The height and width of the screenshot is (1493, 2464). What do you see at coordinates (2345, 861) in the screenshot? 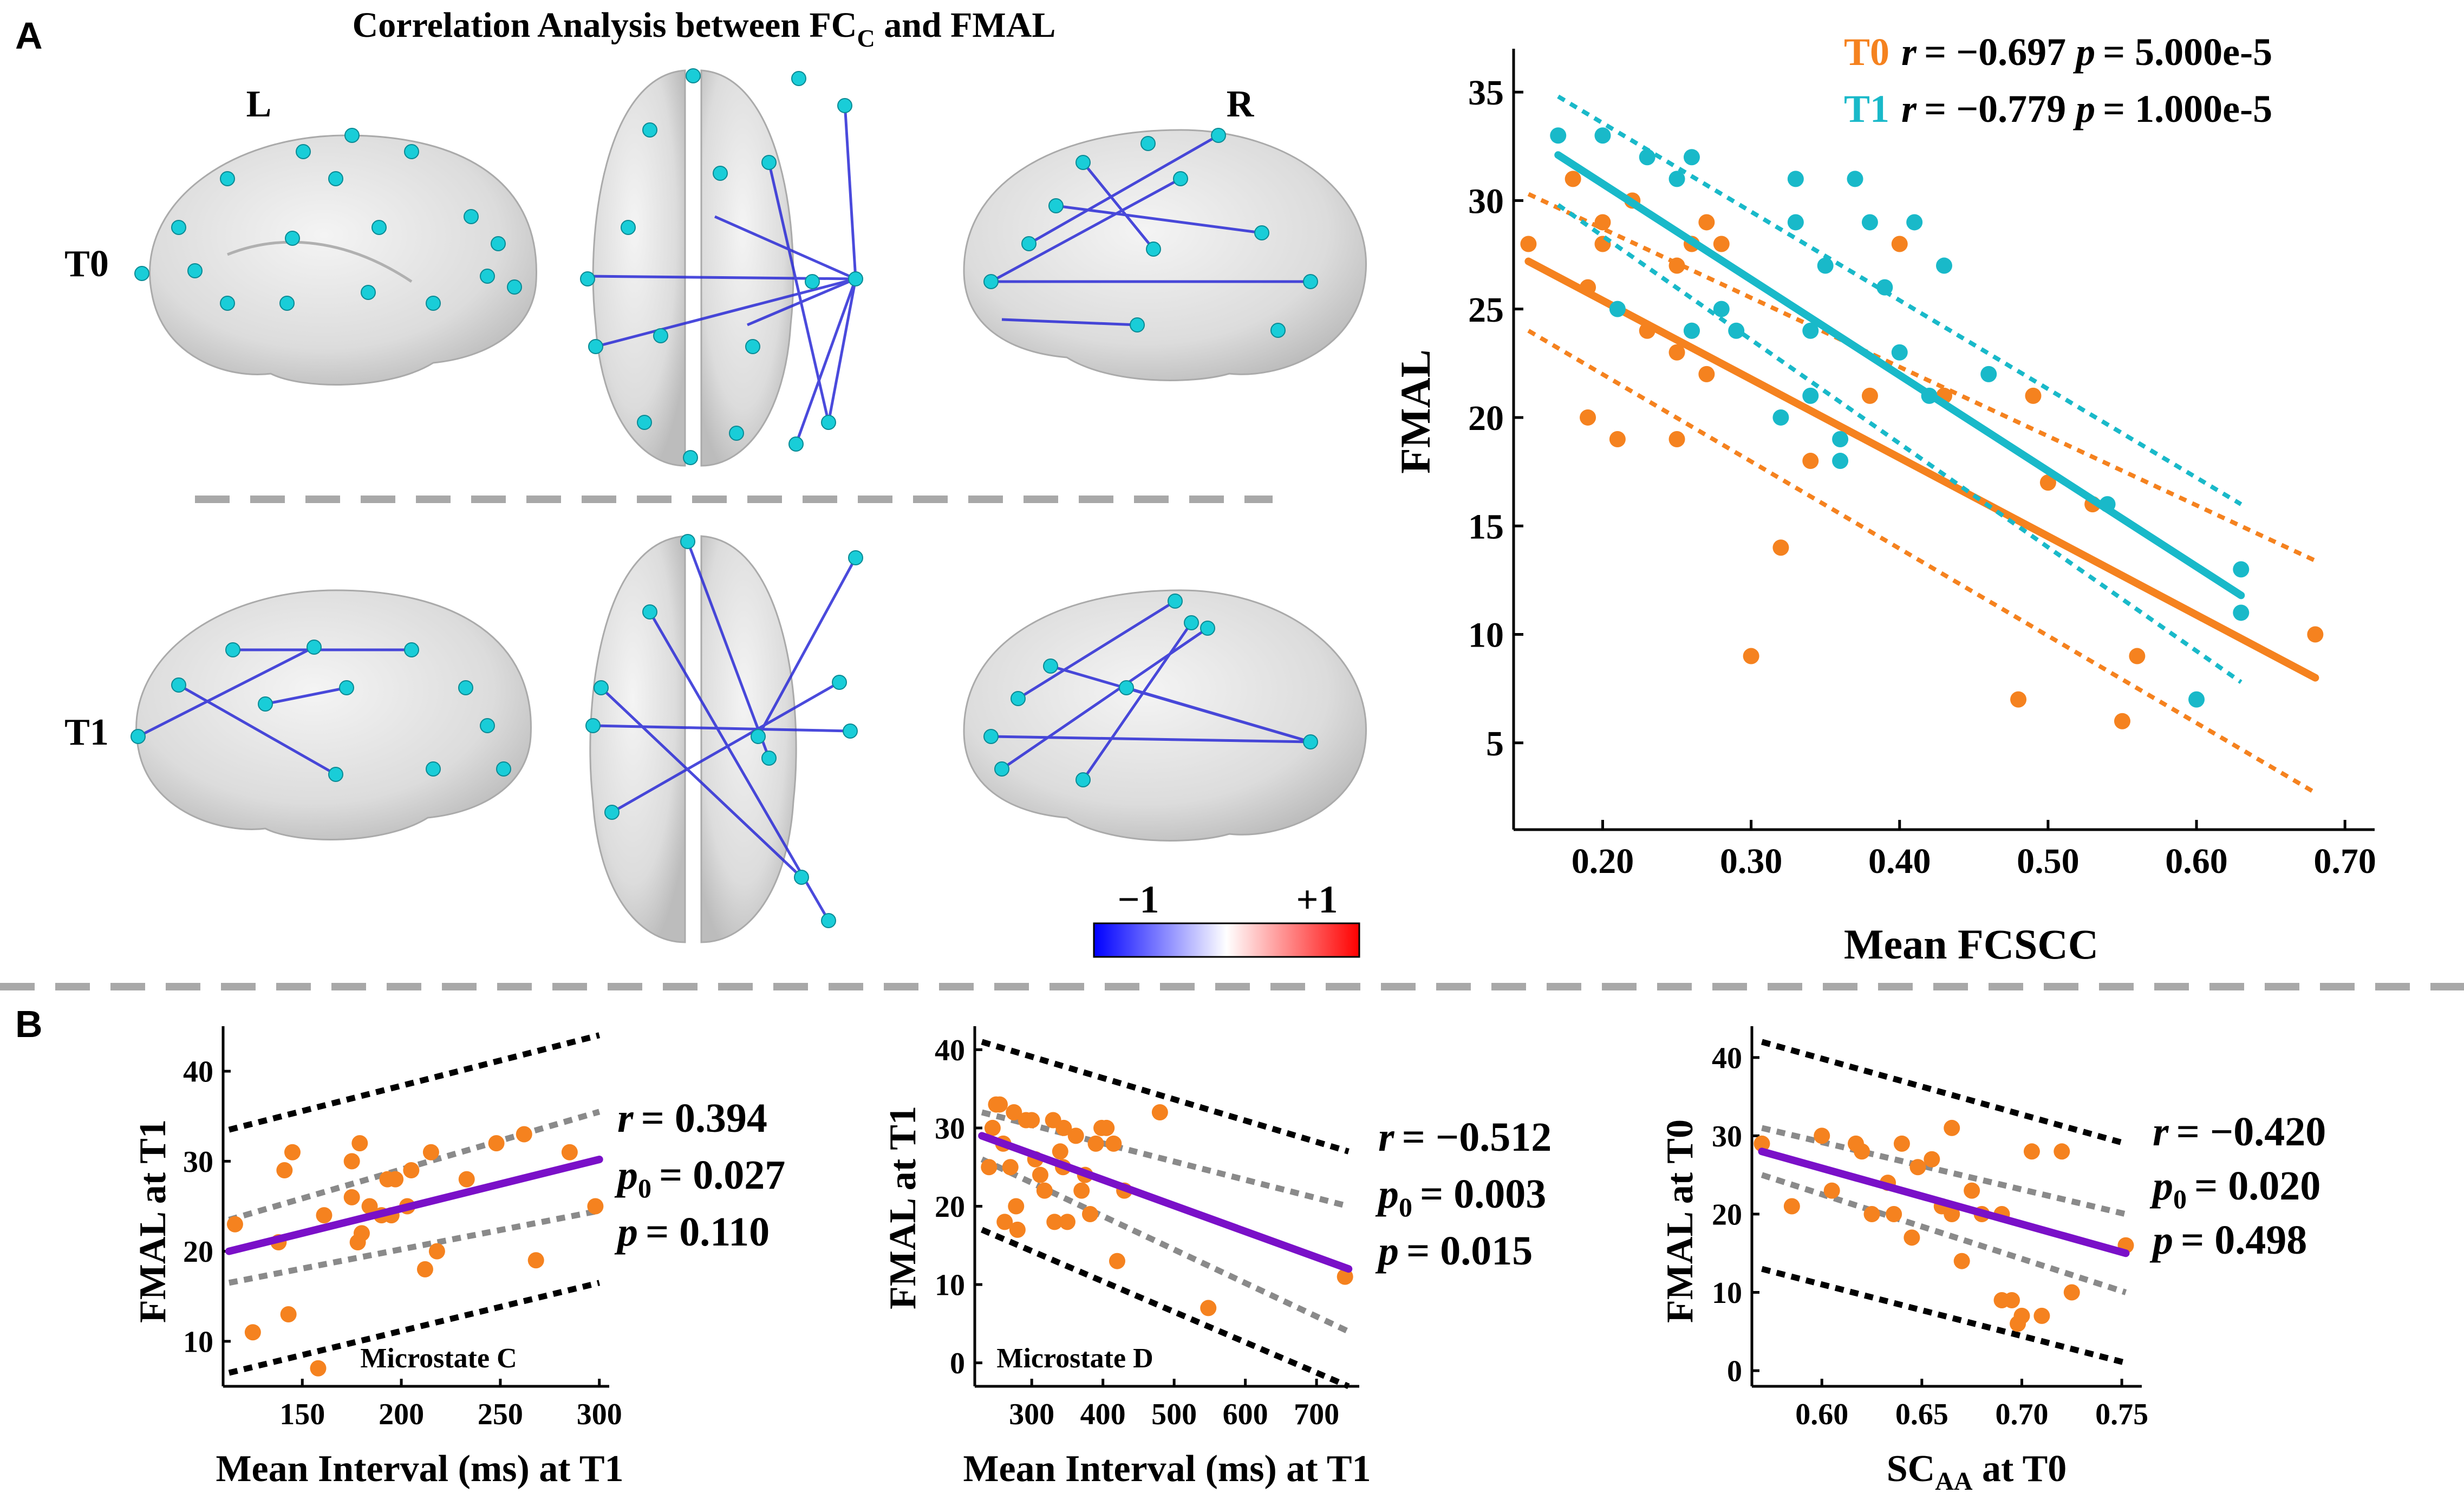
I see `x-tick-label: 0.70` at bounding box center [2345, 861].